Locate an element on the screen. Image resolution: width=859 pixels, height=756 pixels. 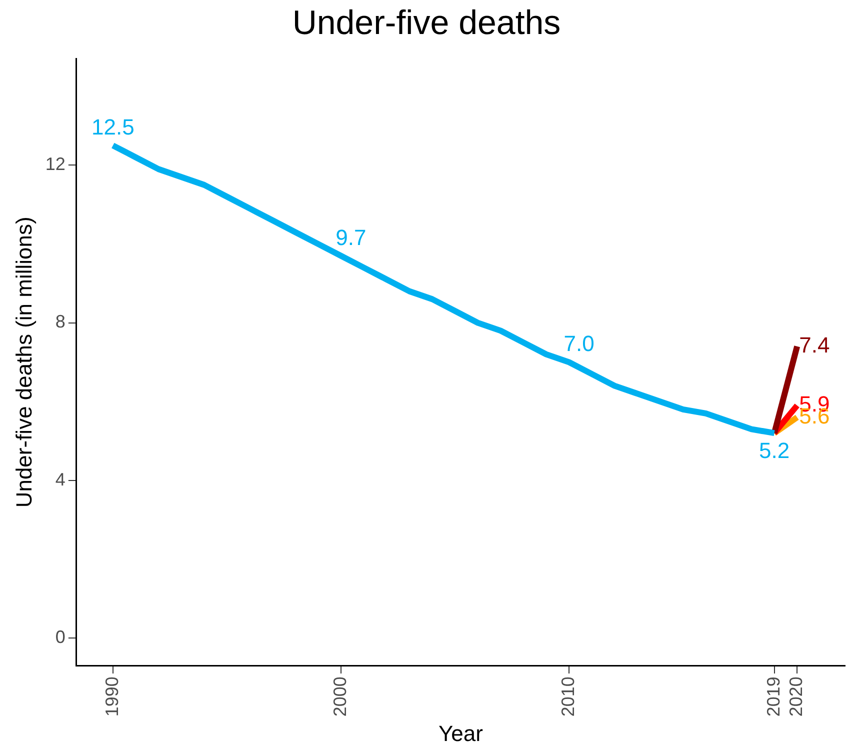
data-label: 7.0 is located at coordinates (579, 343).